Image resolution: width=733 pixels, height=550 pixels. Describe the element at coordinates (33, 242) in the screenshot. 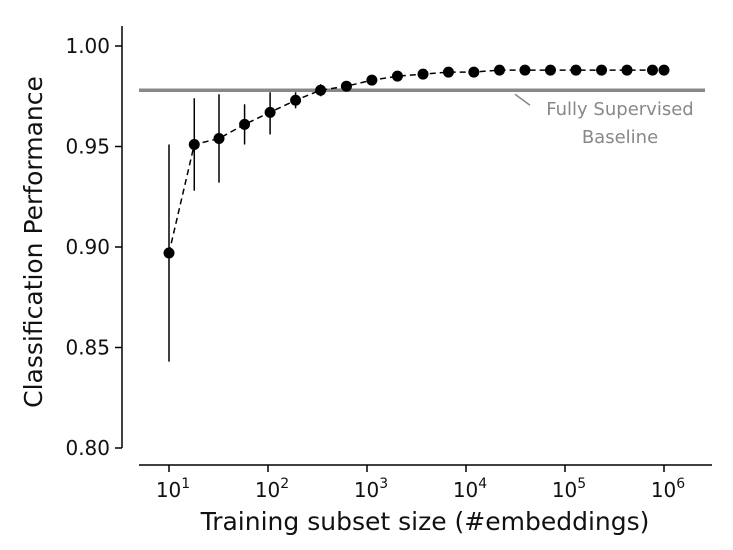

I see `y-axis-title: Classification Performance` at that location.